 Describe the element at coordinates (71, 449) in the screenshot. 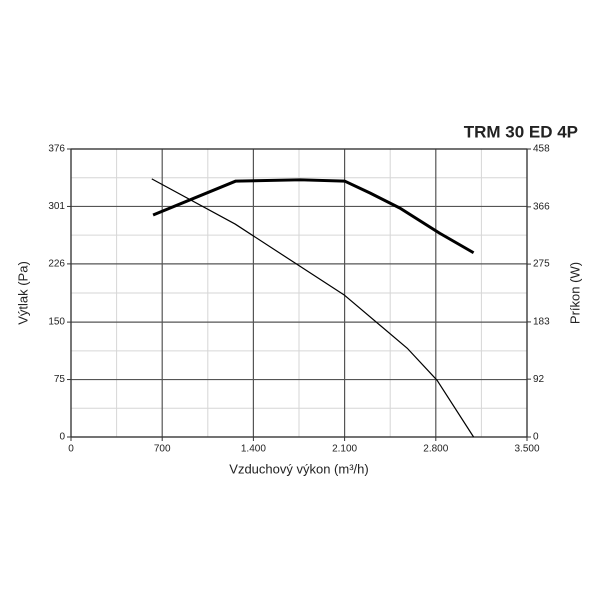

I see `x-tick-label: 0` at that location.